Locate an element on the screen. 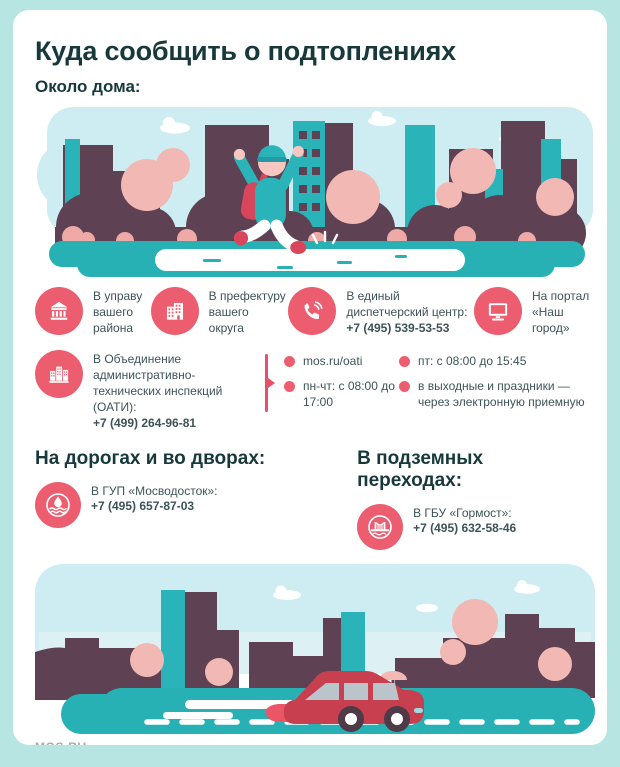 The height and width of the screenshot is (767, 620). phone-number: +7 (495) 539-53-53 is located at coordinates (398, 327).